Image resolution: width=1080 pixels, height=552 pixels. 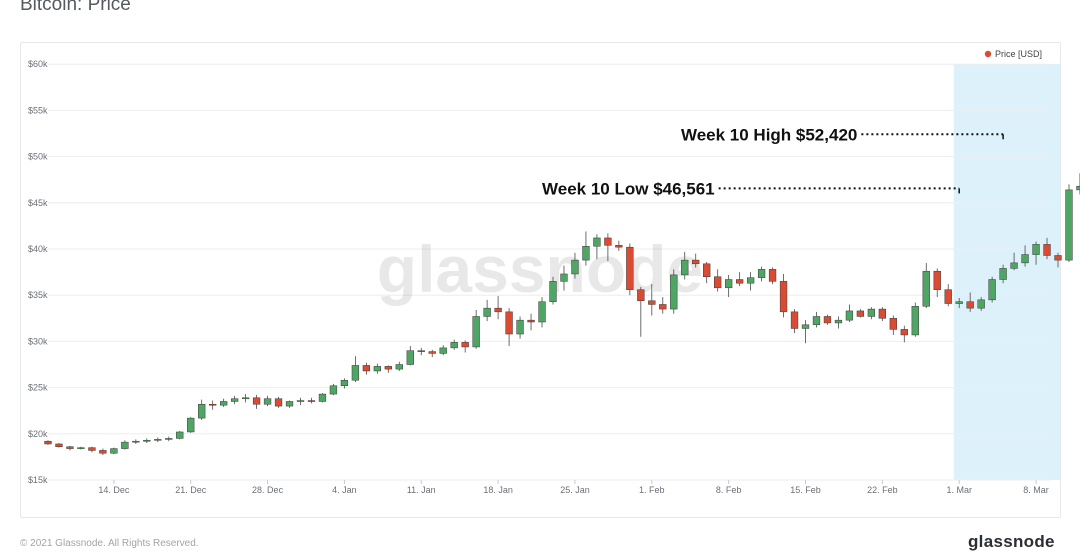 What do you see at coordinates (421, 490) in the screenshot?
I see `x-tick-label: 11. Jan` at bounding box center [421, 490].